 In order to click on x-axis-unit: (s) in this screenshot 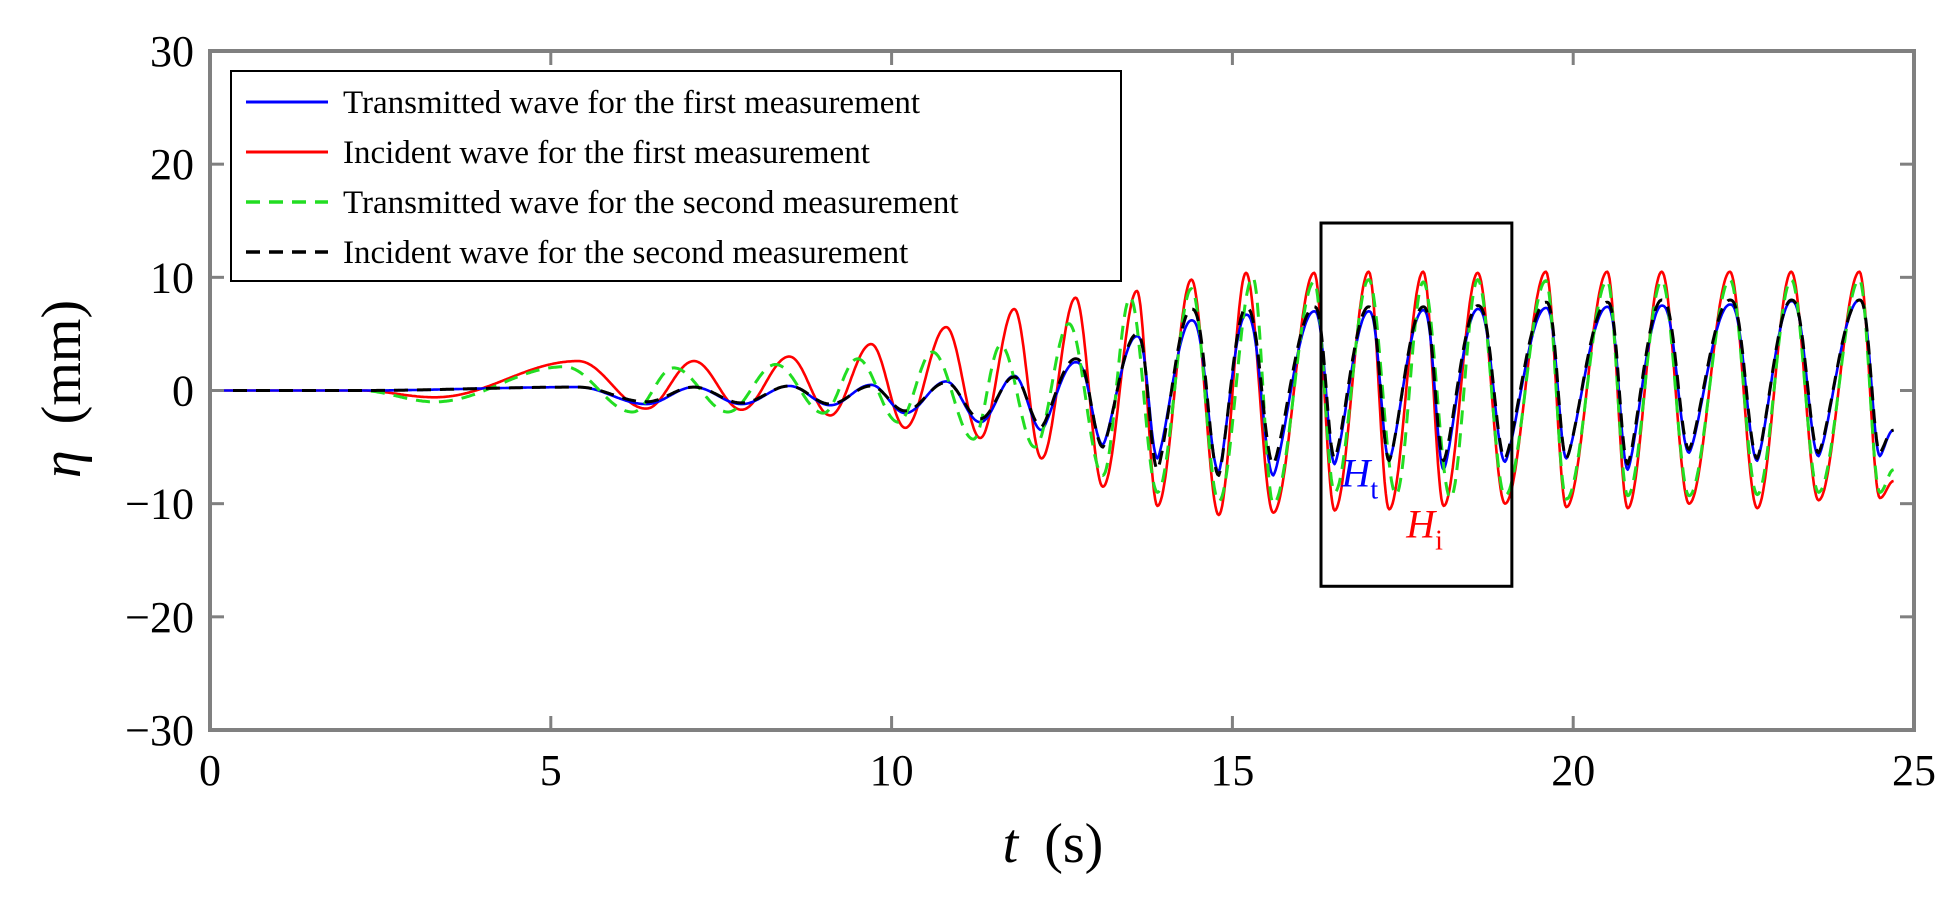, I will do `click(1073, 844)`.